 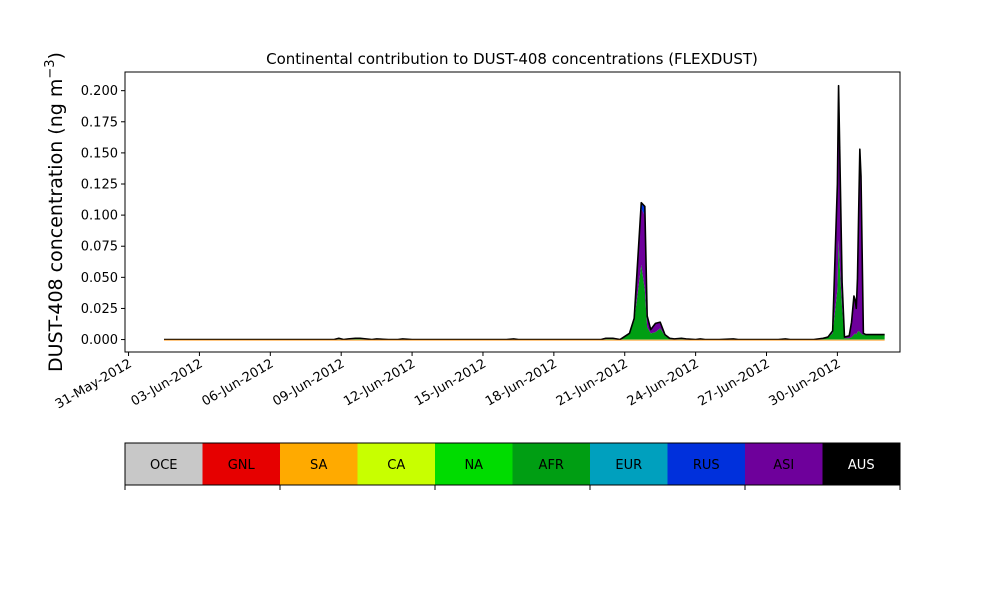 I want to click on y-tick-label: 0.125, so click(x=99, y=185).